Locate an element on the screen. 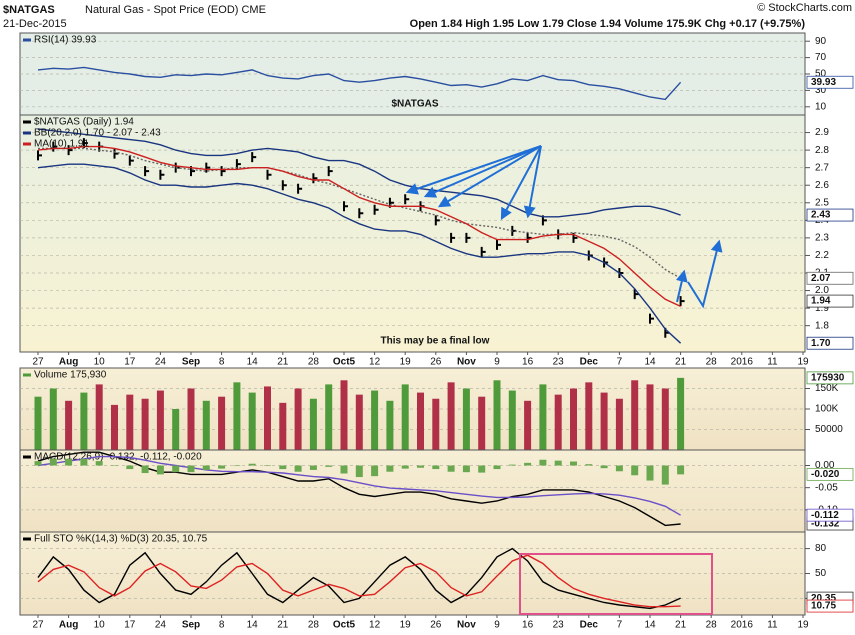 This screenshot has height=635, width=855. x-tick-label: Sep is located at coordinates (191, 625).